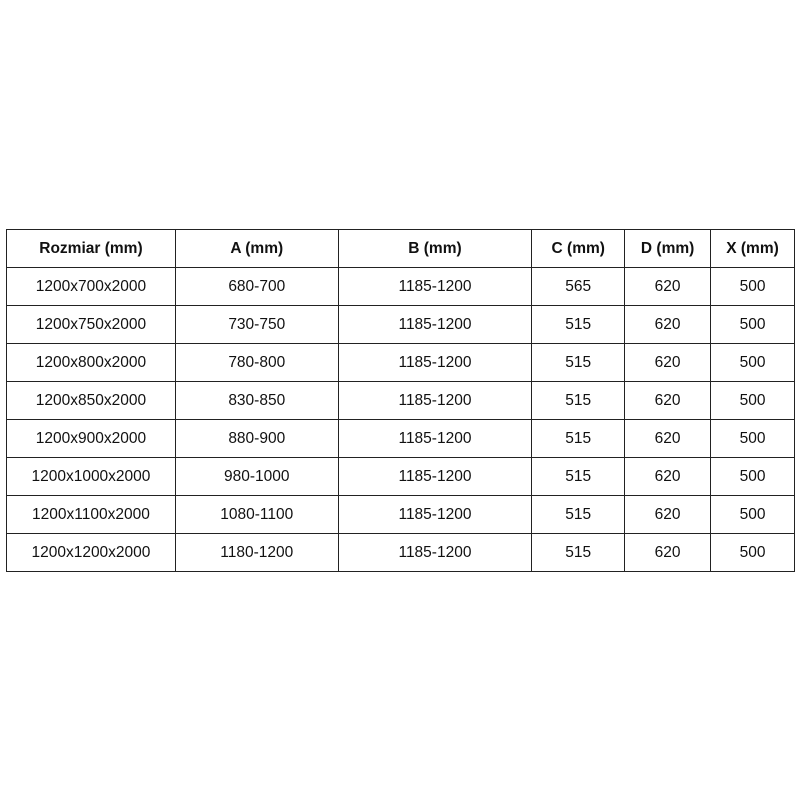 The image size is (800, 800). What do you see at coordinates (578, 248) in the screenshot?
I see `column-header-c: C (mm)` at bounding box center [578, 248].